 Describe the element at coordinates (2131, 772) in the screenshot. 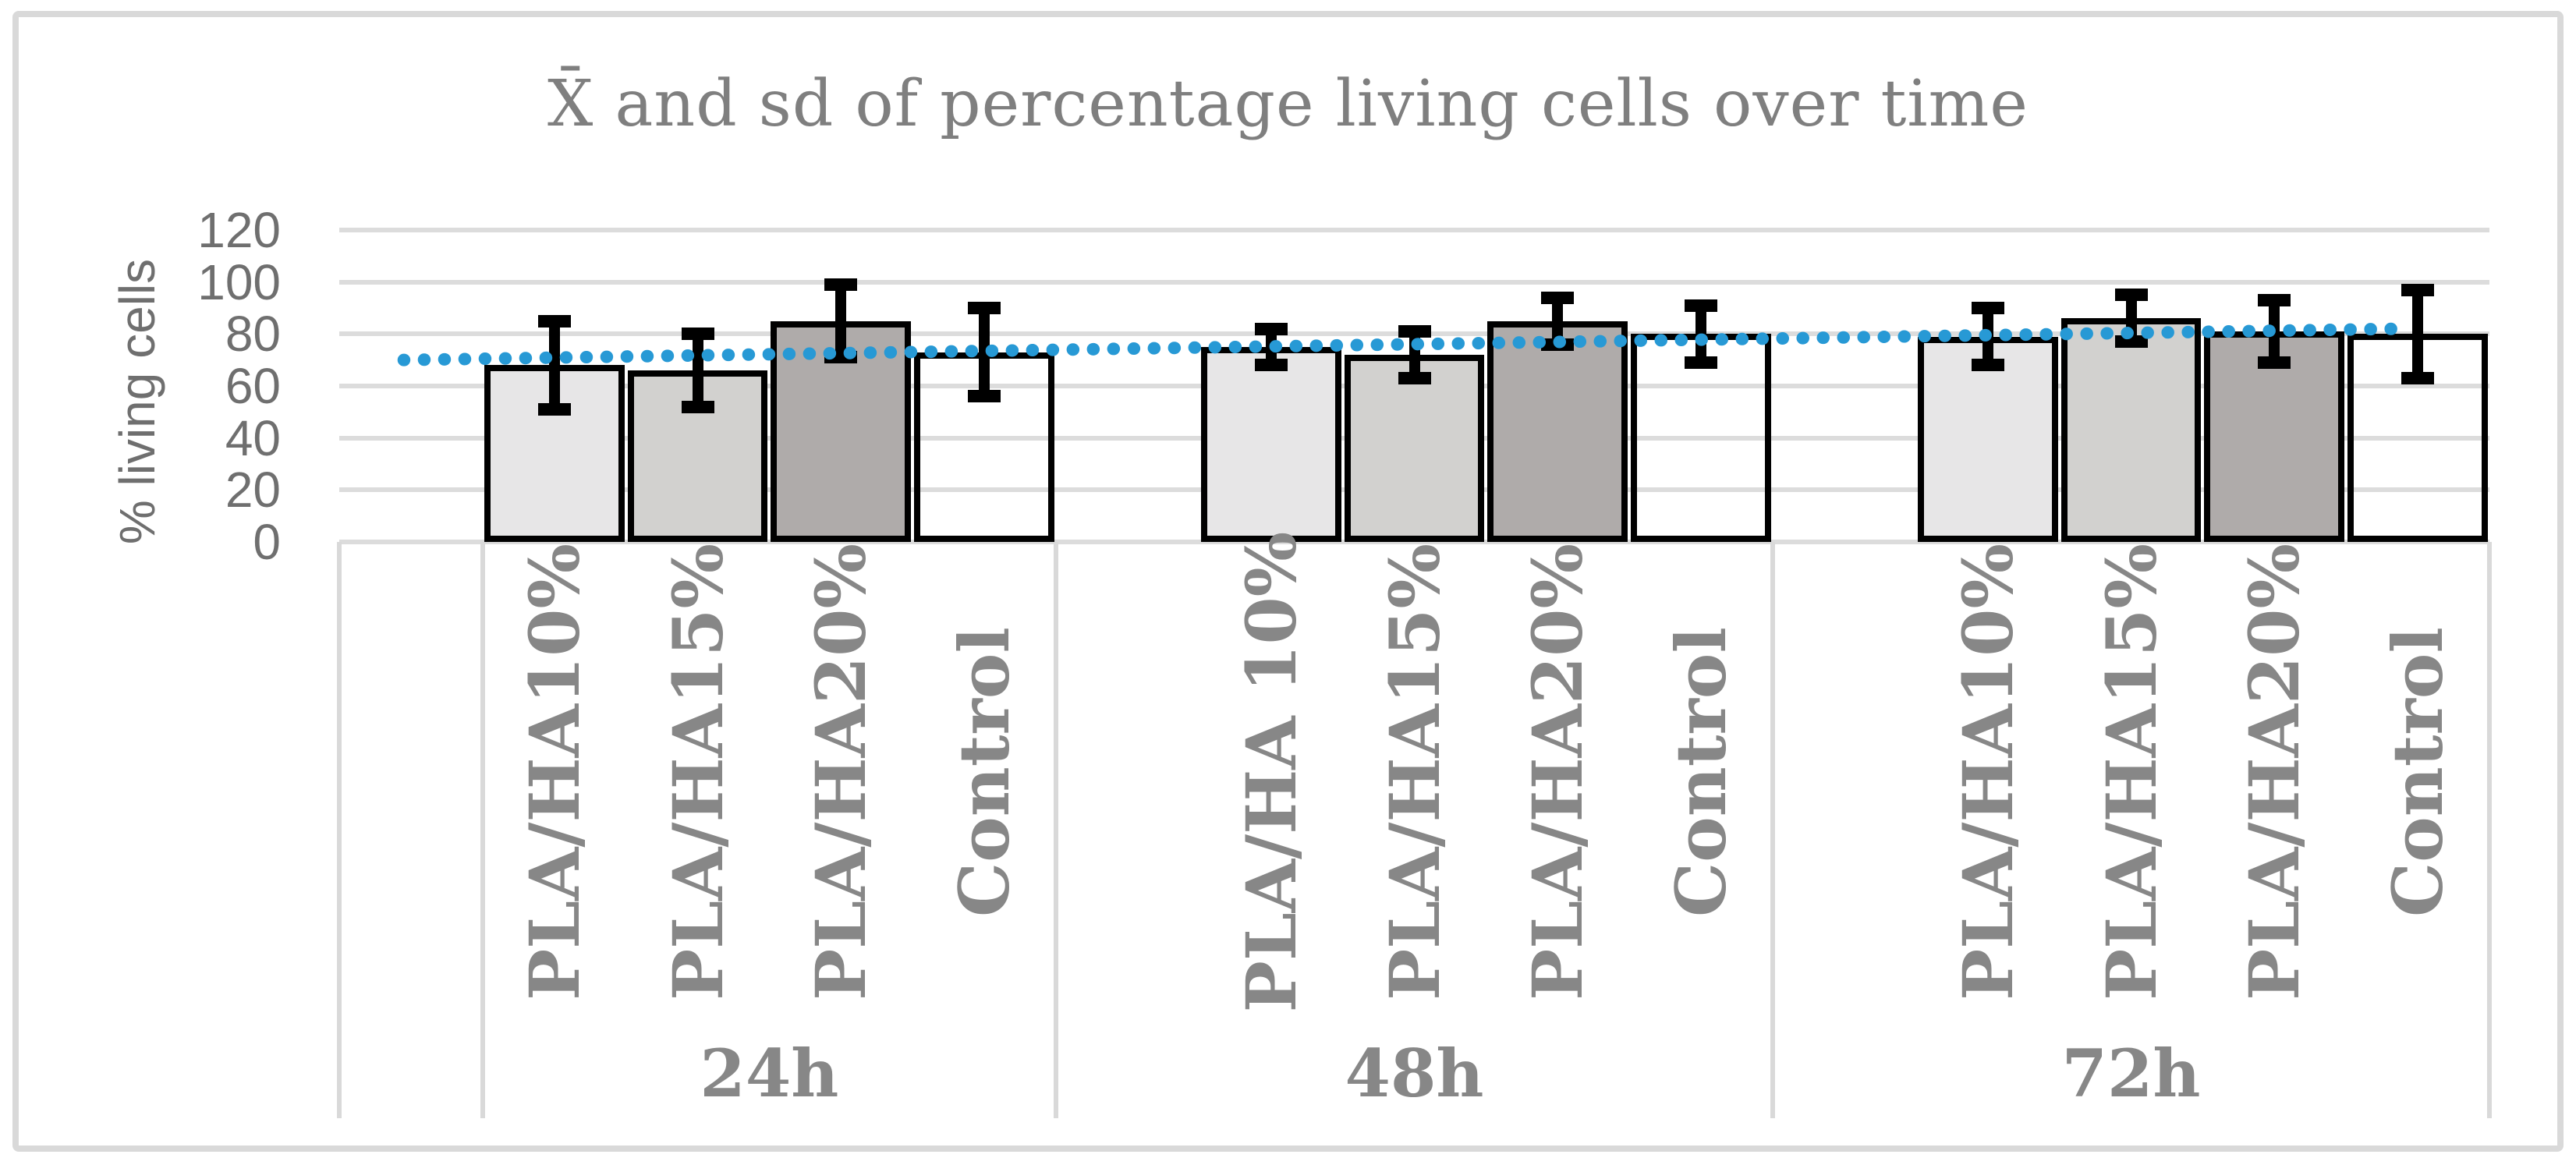

I see `category-label-72h-PLA/HA15%: PLA/HA15%` at that location.